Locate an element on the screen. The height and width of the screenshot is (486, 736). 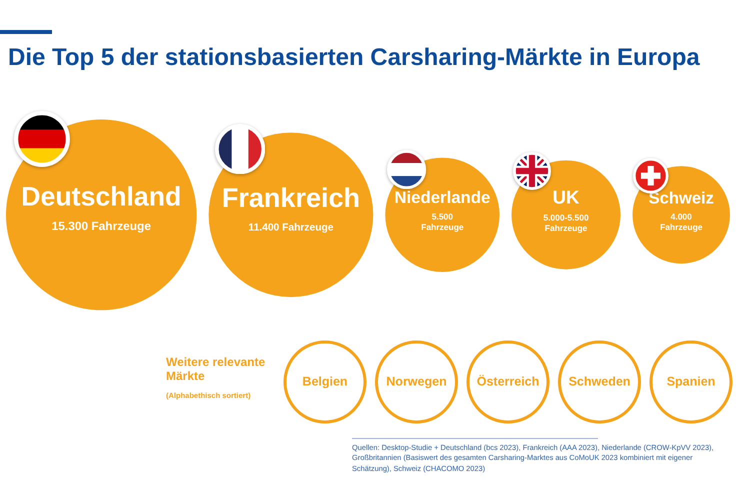
category-label: Spanien is located at coordinates (691, 381).